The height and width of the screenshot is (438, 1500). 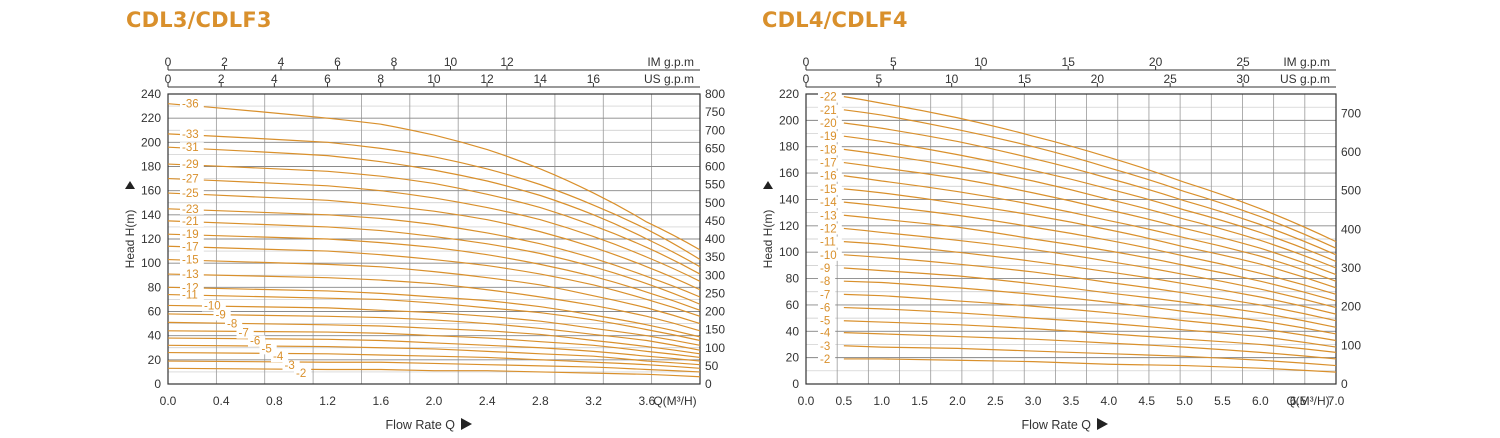 What do you see at coordinates (190, 194) in the screenshot?
I see `series-label: -25` at bounding box center [190, 194].